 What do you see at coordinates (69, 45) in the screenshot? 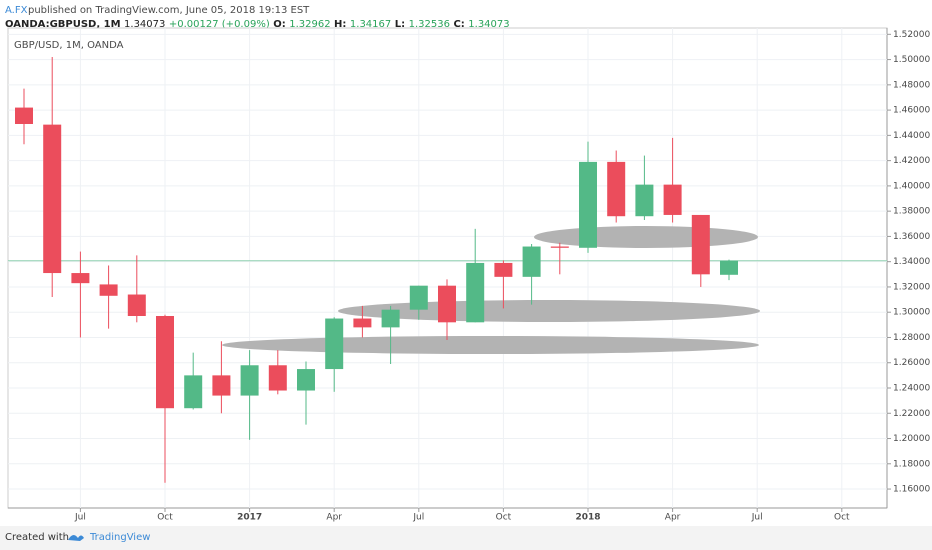
I see `chart-title: GBP/USD, 1M, OANDA` at bounding box center [69, 45].